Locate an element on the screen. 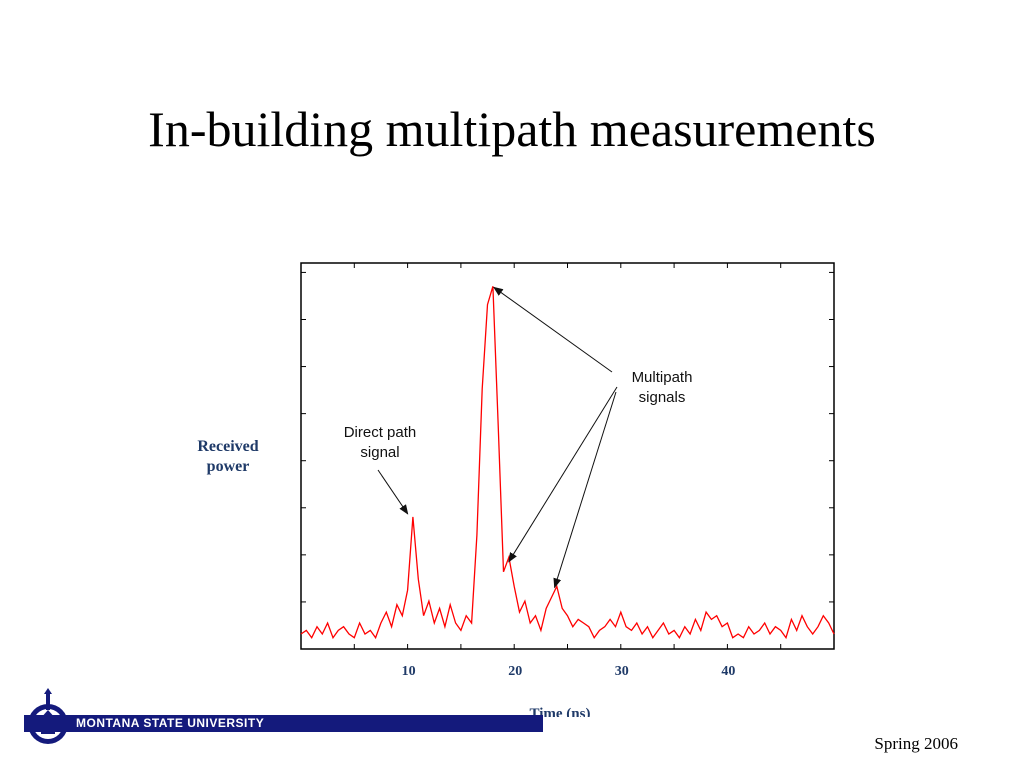 This screenshot has height=768, width=1024. direct-path-label: Direct path signal is located at coordinates (380, 442).